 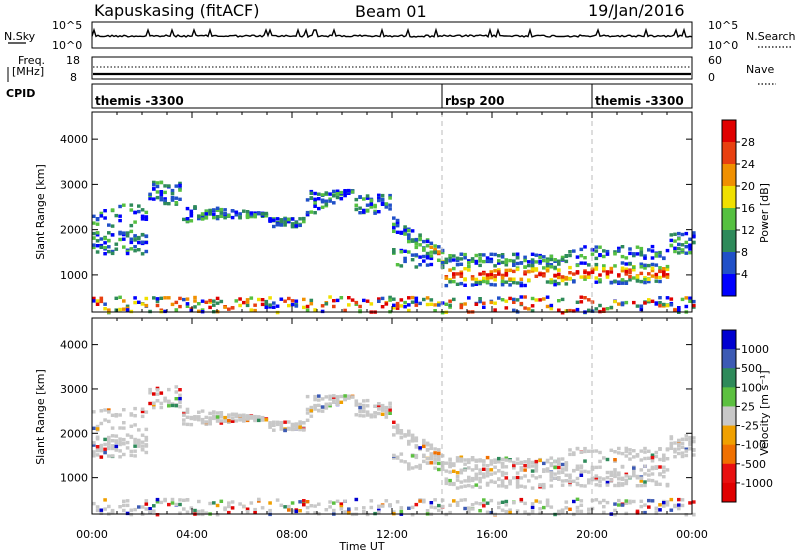 What do you see at coordinates (748, 208) in the screenshot?
I see `colorbar-tick-label: 16` at bounding box center [748, 208].